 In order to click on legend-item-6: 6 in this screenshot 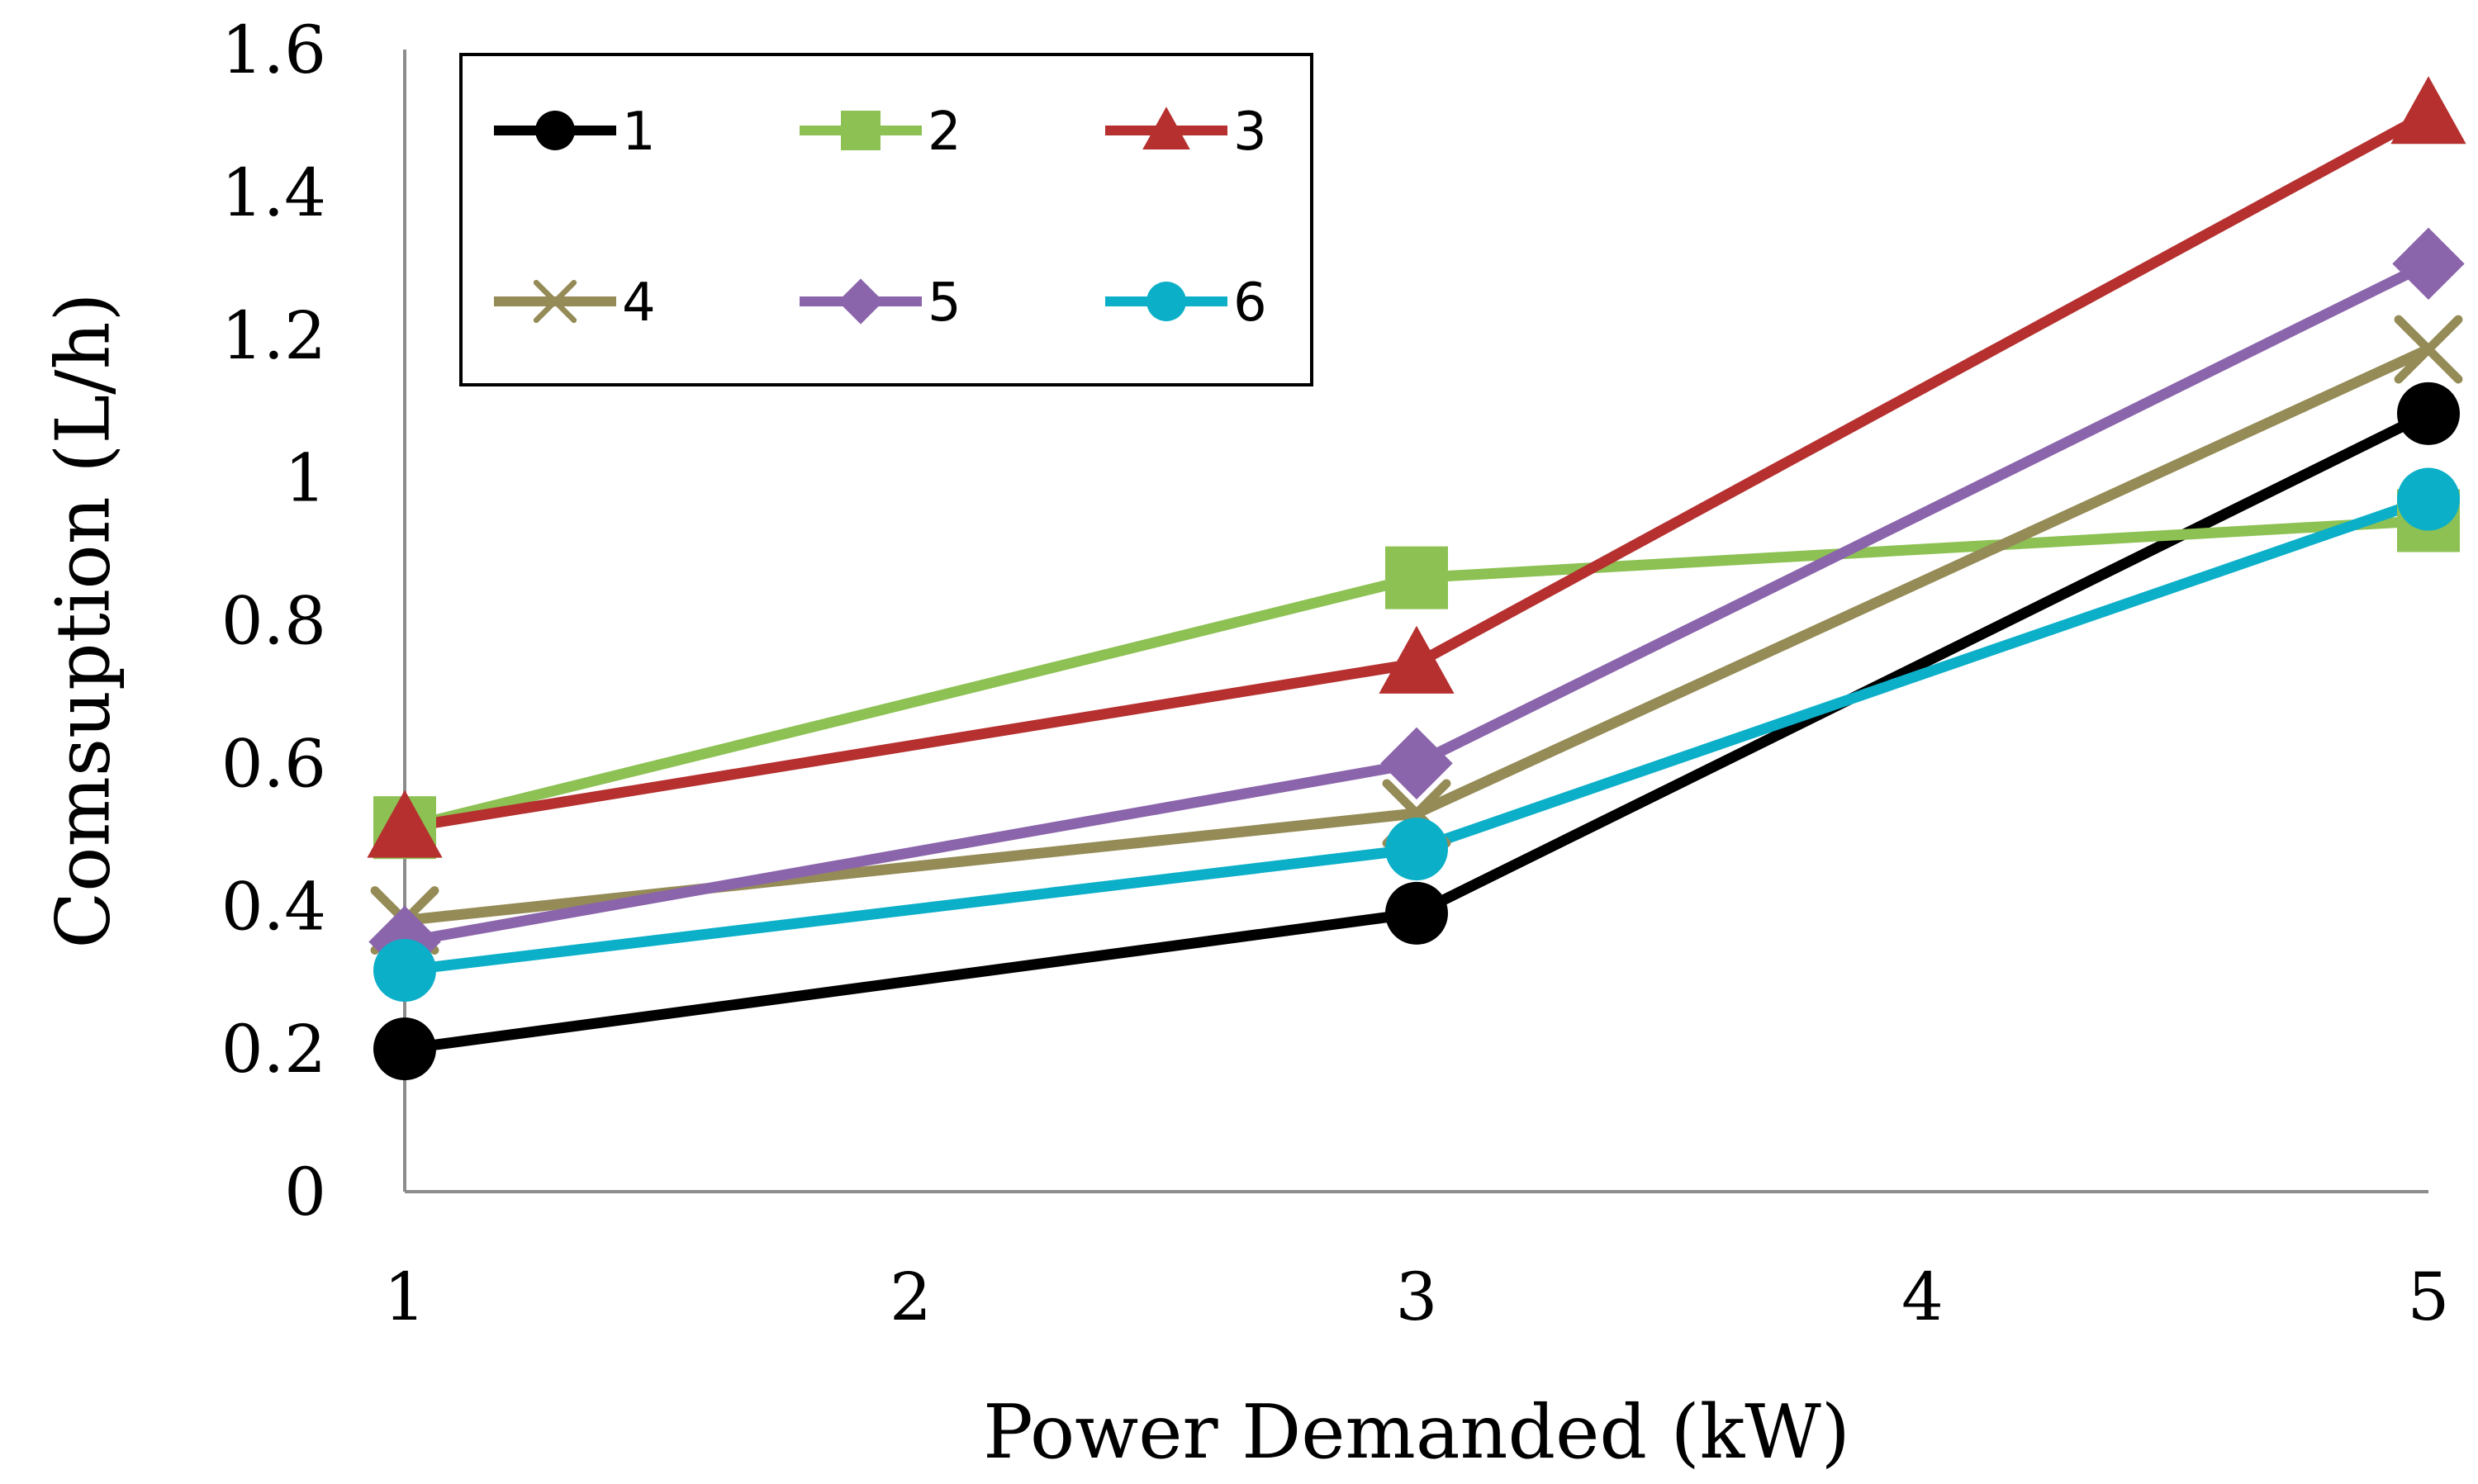, I will do `click(1186, 303)`.